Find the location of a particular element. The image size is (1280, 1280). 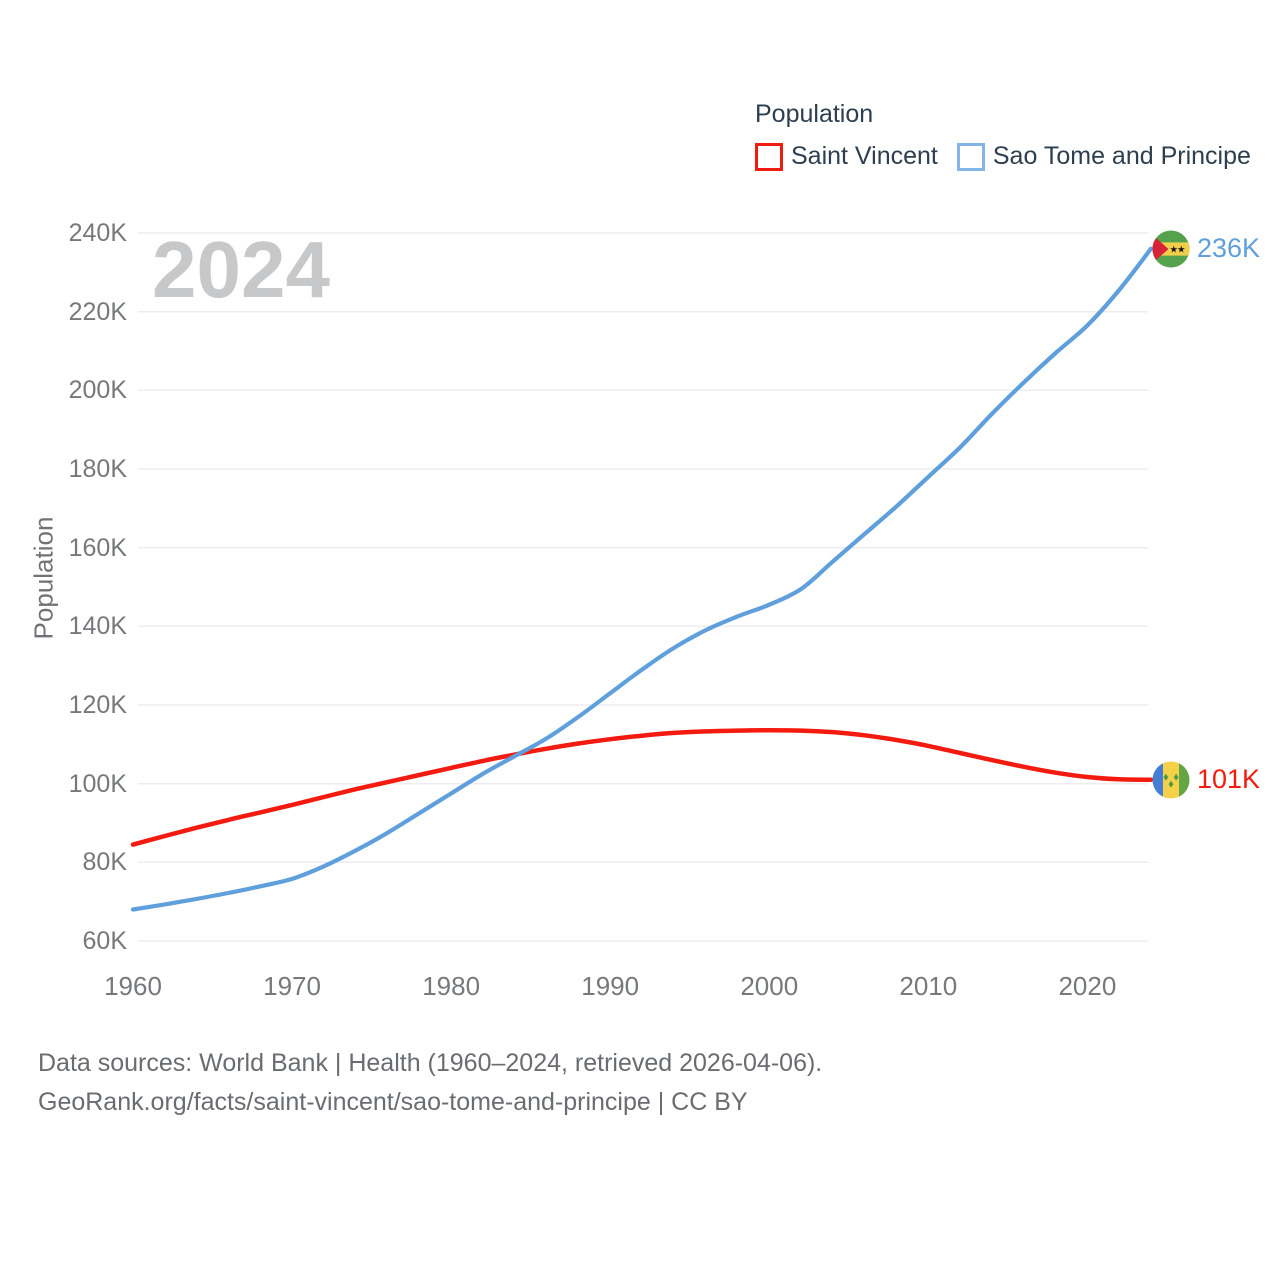

y-tick-label: 60K is located at coordinates (104, 941).